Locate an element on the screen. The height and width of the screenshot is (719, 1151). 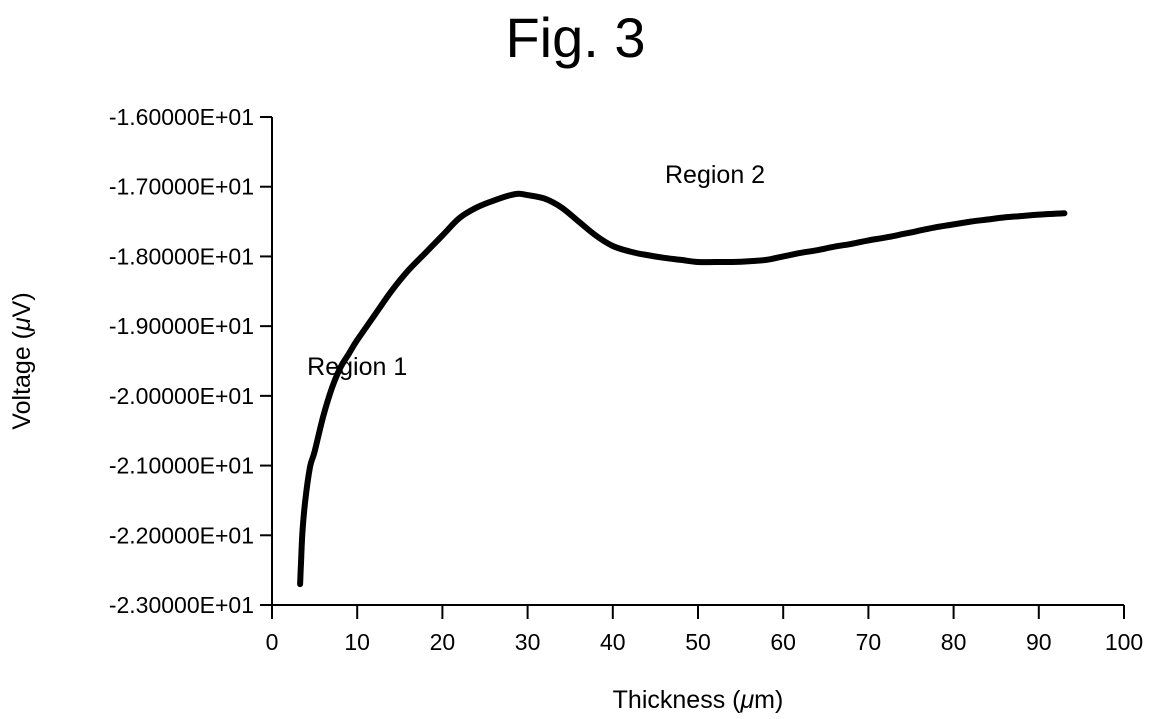
y-tick-label: -1.80000E+01 is located at coordinates (181, 256).